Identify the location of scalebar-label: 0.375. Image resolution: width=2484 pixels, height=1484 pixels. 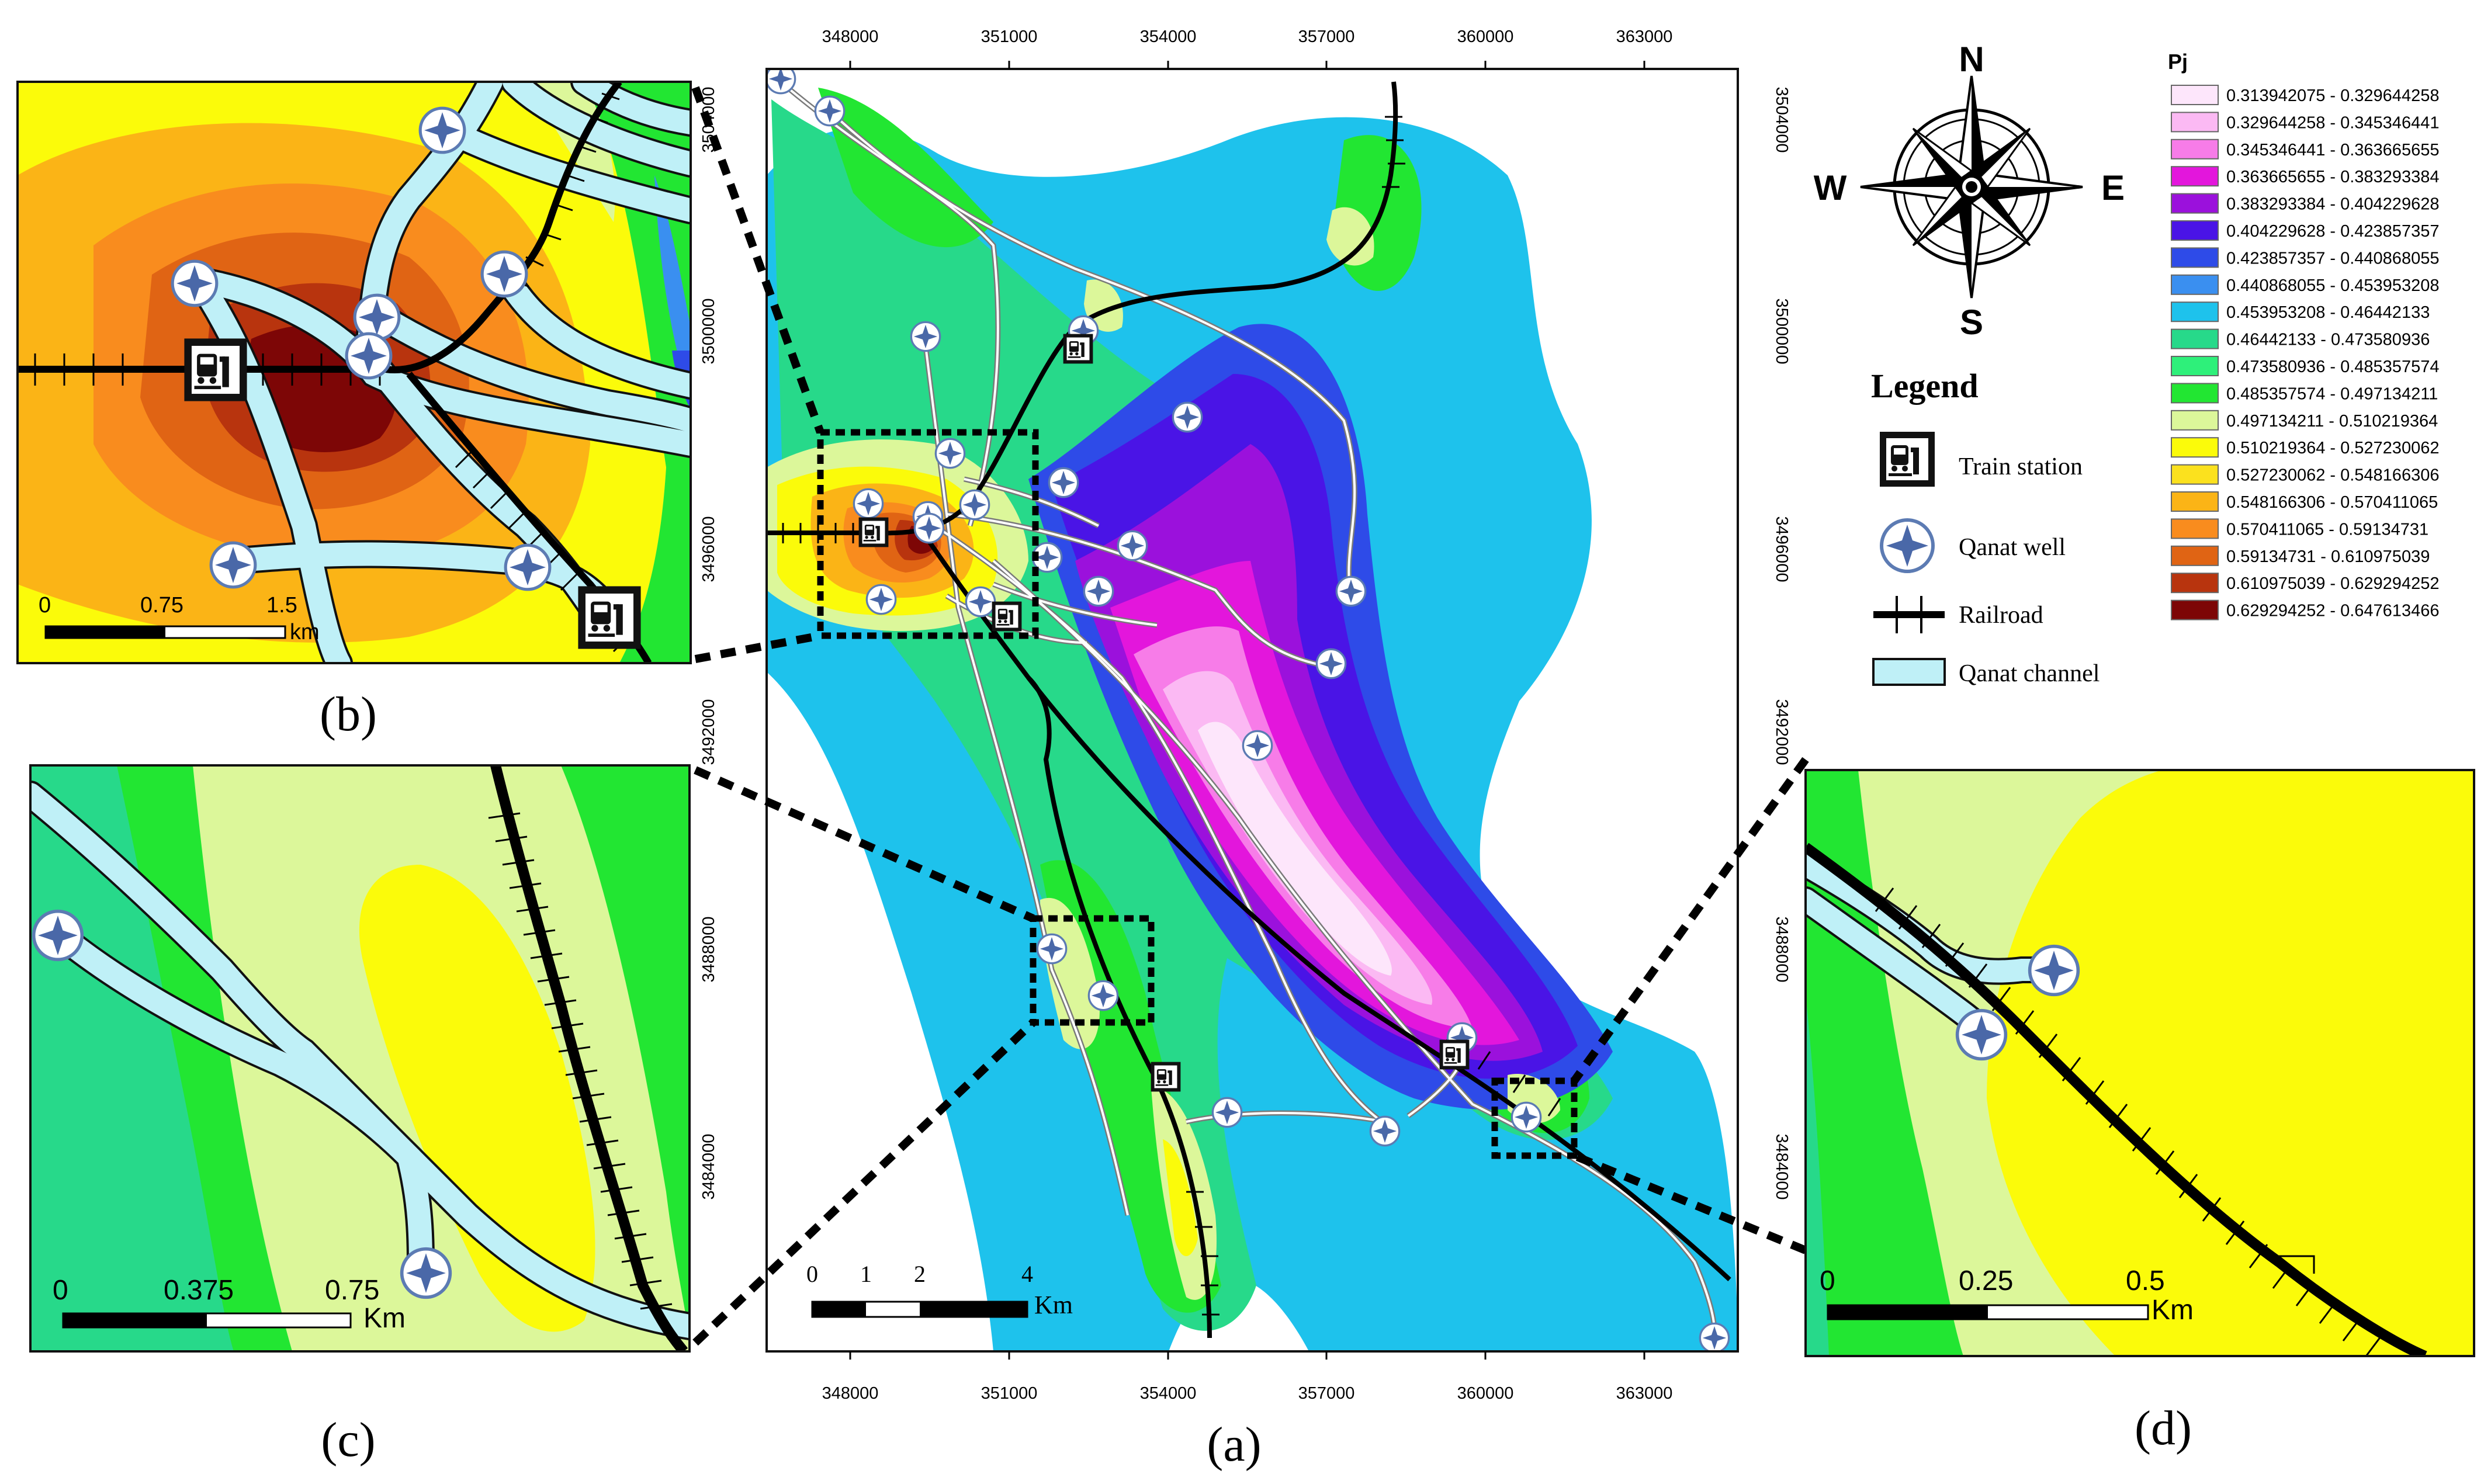
(199, 1290).